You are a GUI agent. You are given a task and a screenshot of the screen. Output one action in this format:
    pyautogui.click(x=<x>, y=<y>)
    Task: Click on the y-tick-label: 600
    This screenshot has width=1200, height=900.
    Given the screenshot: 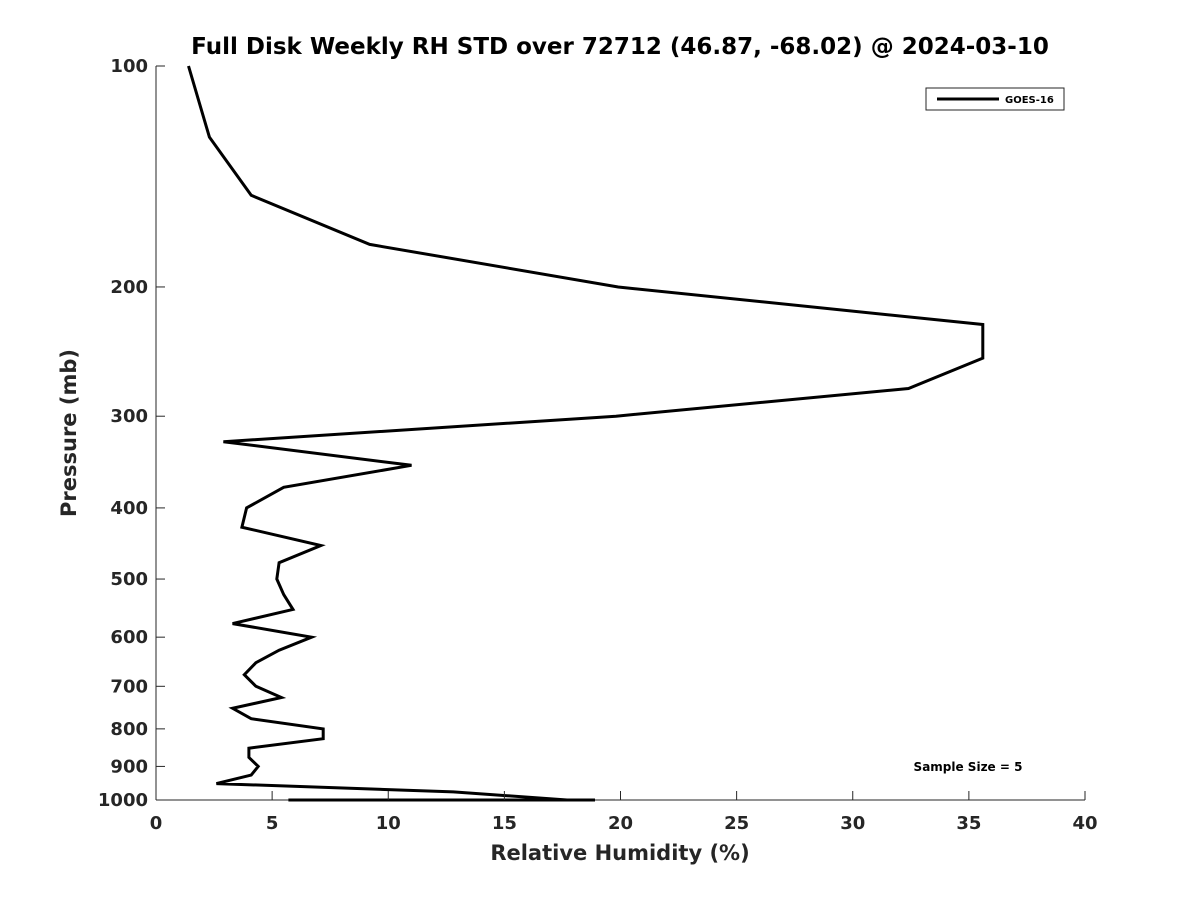 What is the action you would take?
    pyautogui.click(x=129, y=637)
    